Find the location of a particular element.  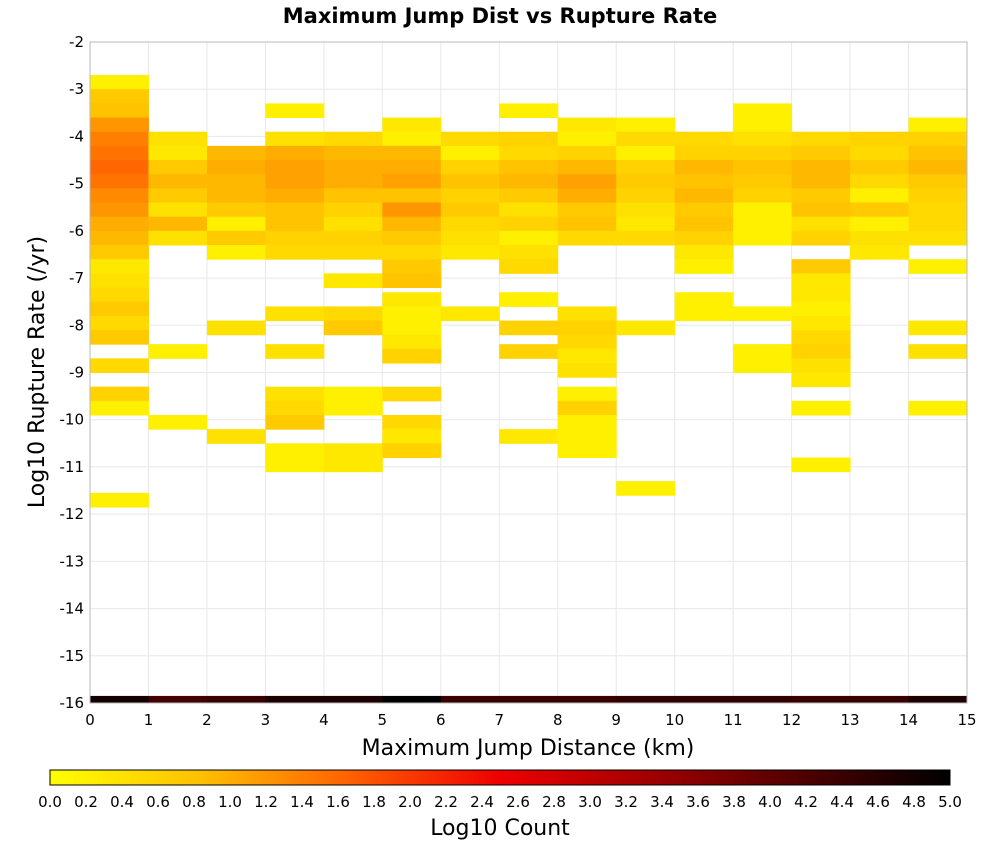

y-tick-label: -9 is located at coordinates (76, 373).